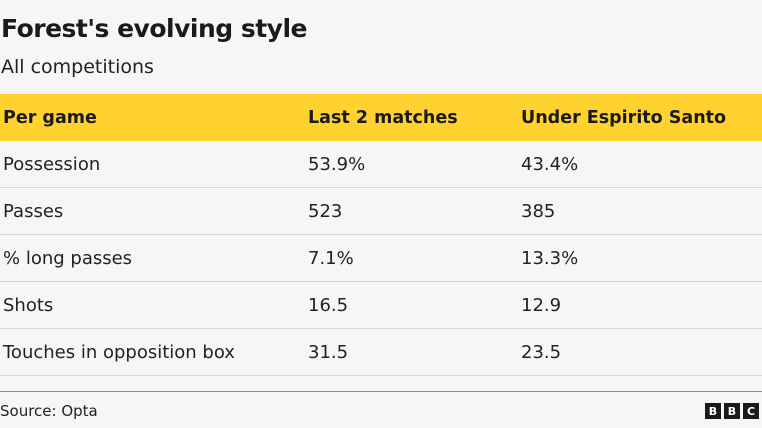 The width and height of the screenshot is (762, 428). I want to click on chart-subtitle: All competitions, so click(77, 67).